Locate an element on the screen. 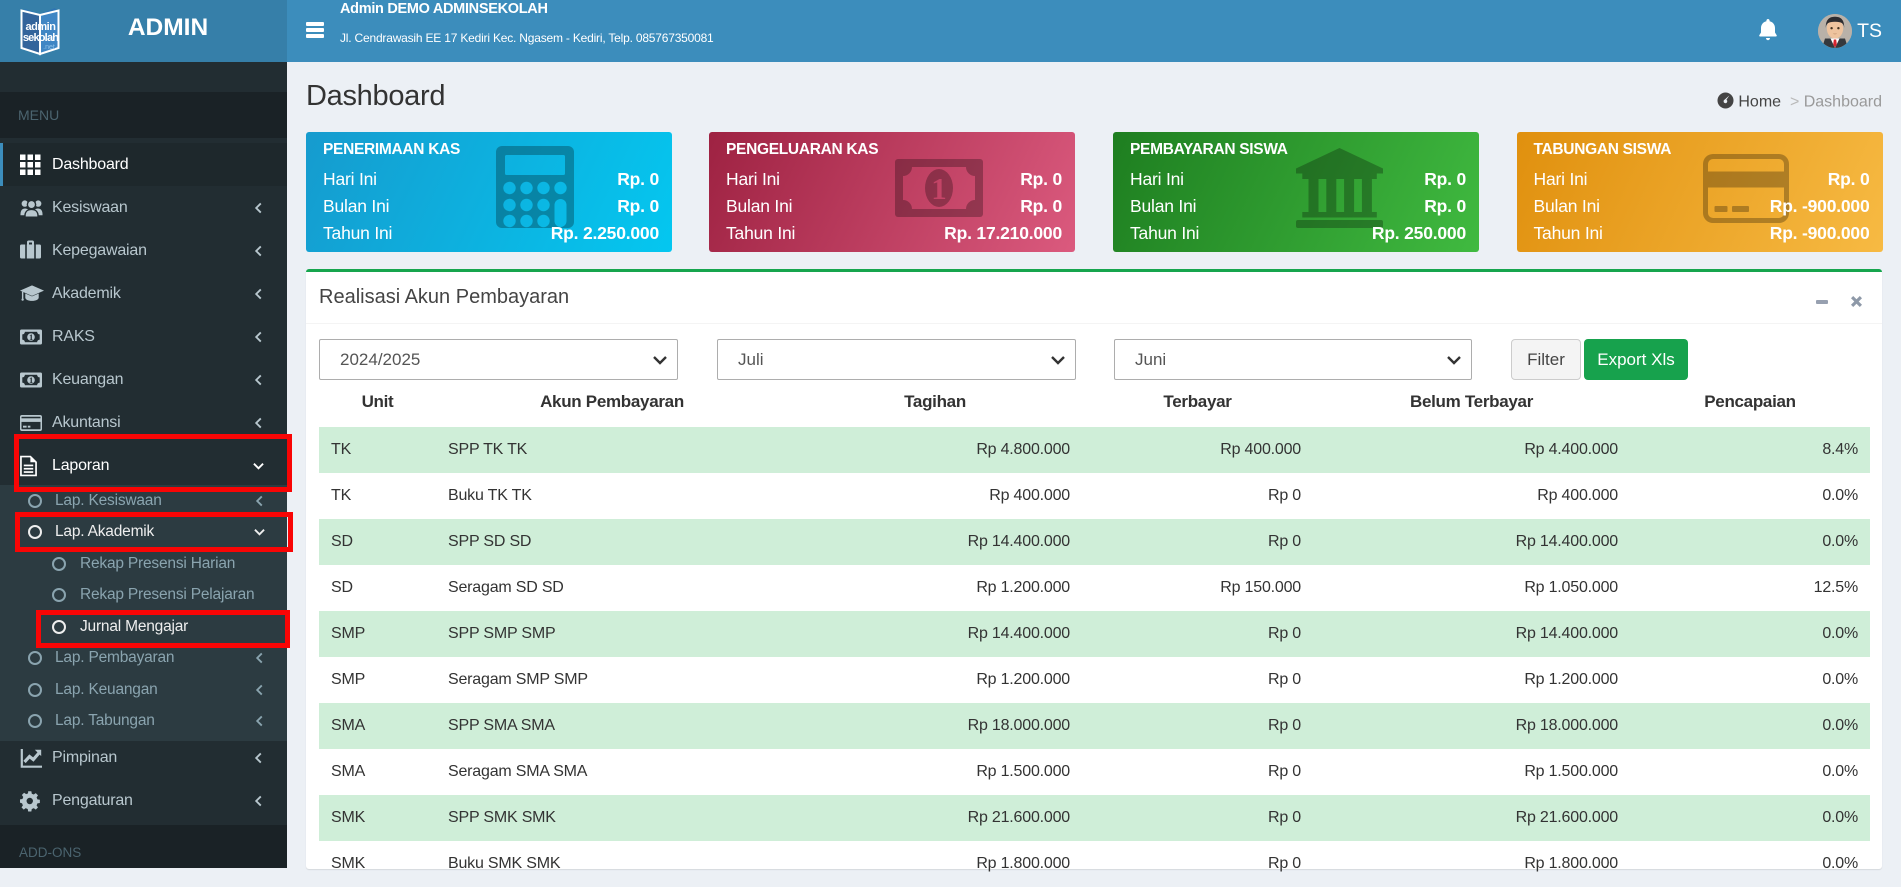 The width and height of the screenshot is (1901, 887). svg-text: sekolah is located at coordinates (41, 38).